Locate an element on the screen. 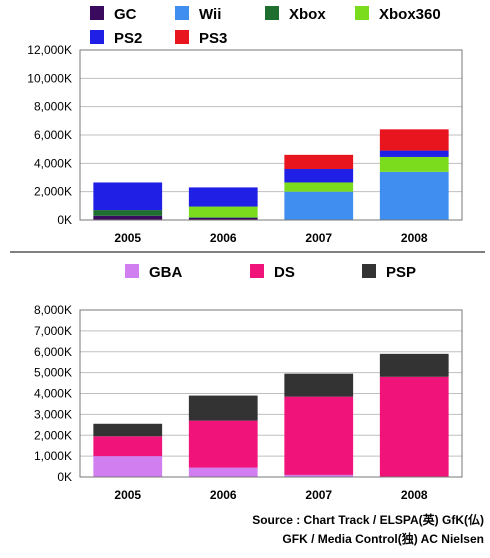 The width and height of the screenshot is (490, 558). bar-gba-2006 is located at coordinates (223, 472).